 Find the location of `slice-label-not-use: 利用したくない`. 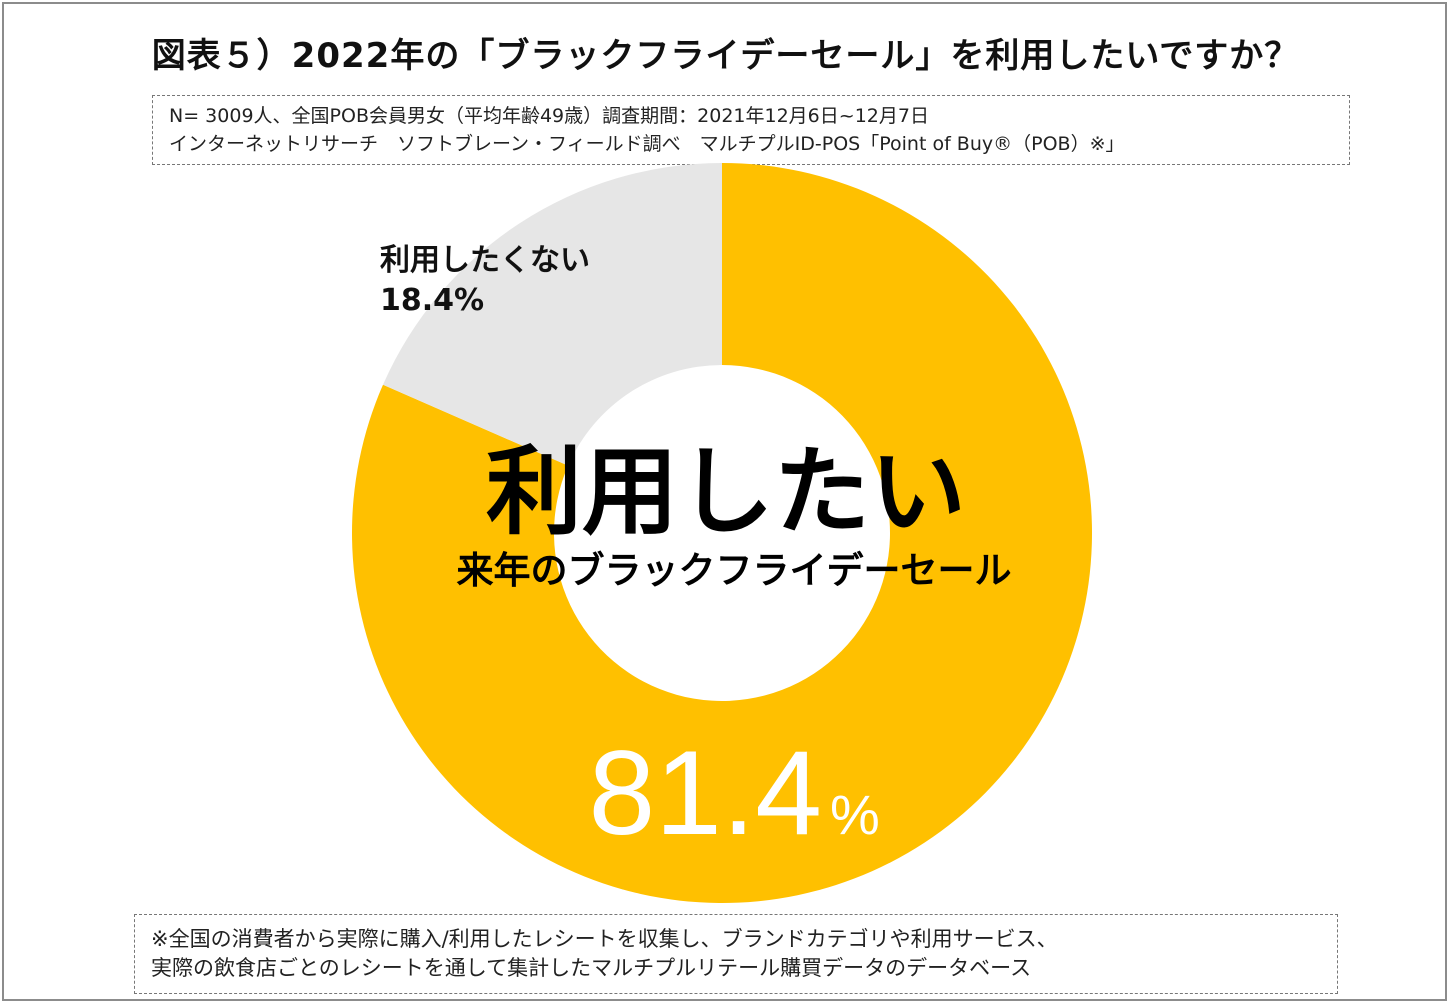

slice-label-not-use: 利用したくない is located at coordinates (485, 260).